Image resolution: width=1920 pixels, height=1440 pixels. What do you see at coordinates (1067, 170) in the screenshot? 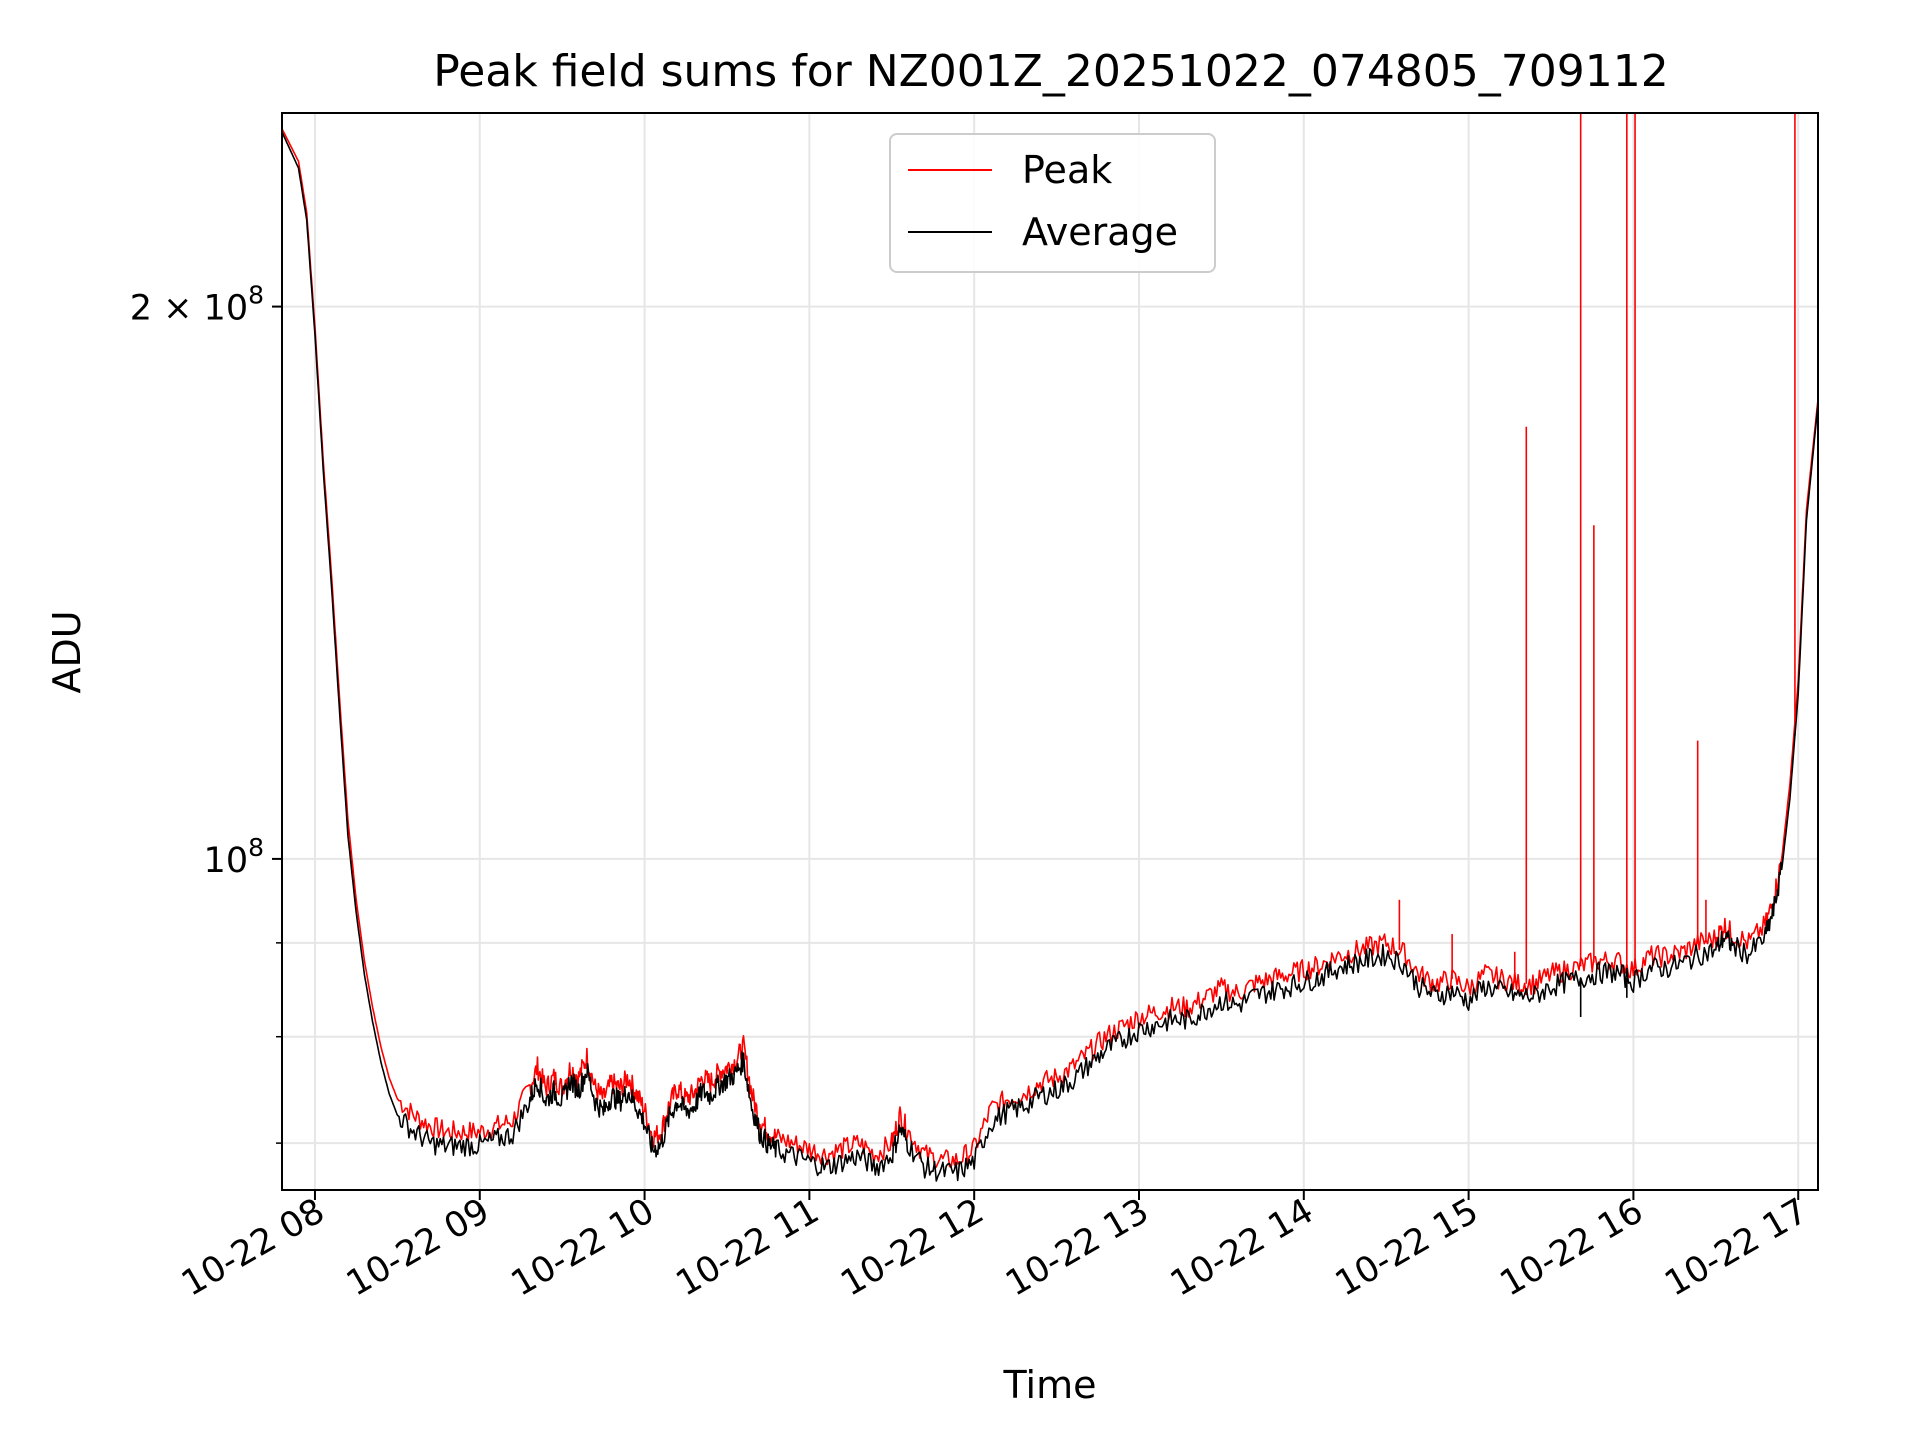
I see `legend-peak-label: Peak` at bounding box center [1067, 170].